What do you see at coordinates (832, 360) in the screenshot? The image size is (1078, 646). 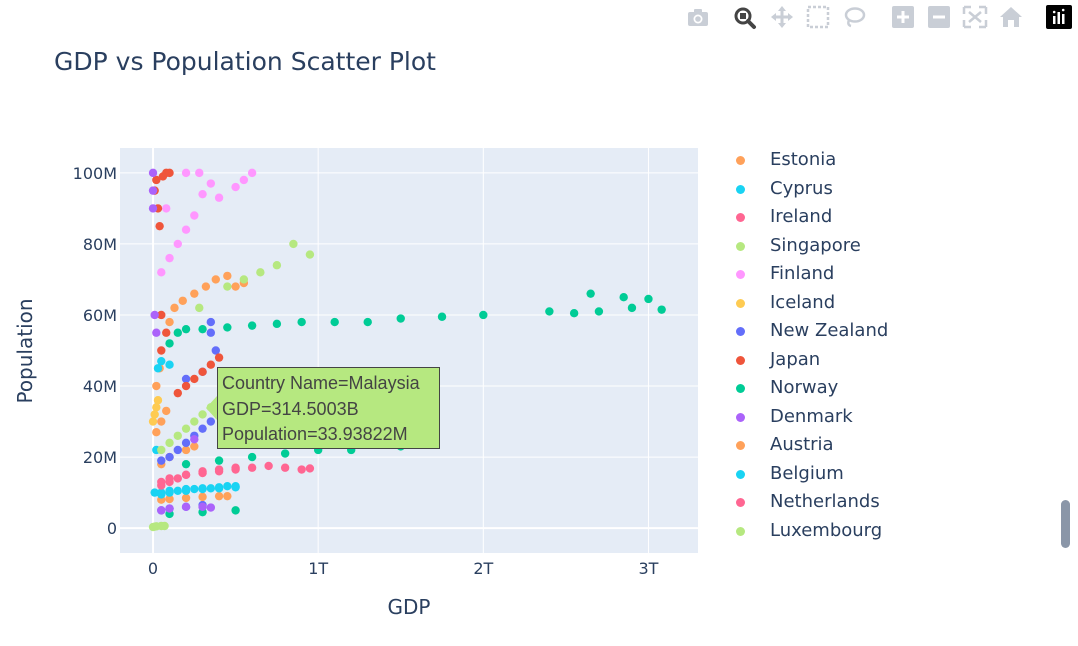 I see `legend-item: Japan` at bounding box center [832, 360].